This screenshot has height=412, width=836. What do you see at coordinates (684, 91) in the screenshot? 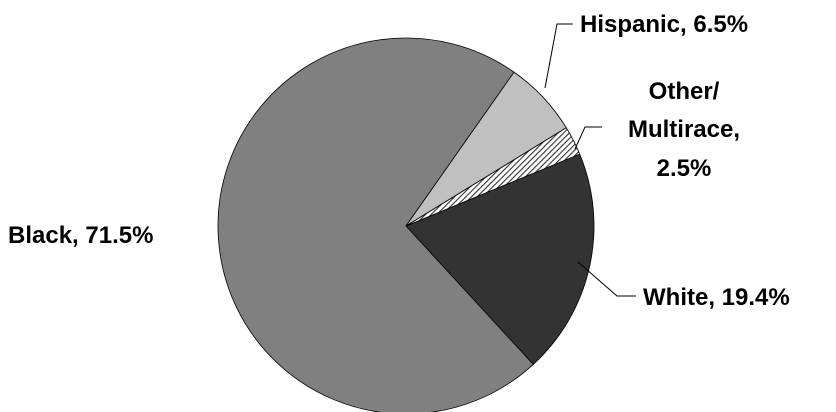
I see `slice-label-line: Other/` at bounding box center [684, 91].